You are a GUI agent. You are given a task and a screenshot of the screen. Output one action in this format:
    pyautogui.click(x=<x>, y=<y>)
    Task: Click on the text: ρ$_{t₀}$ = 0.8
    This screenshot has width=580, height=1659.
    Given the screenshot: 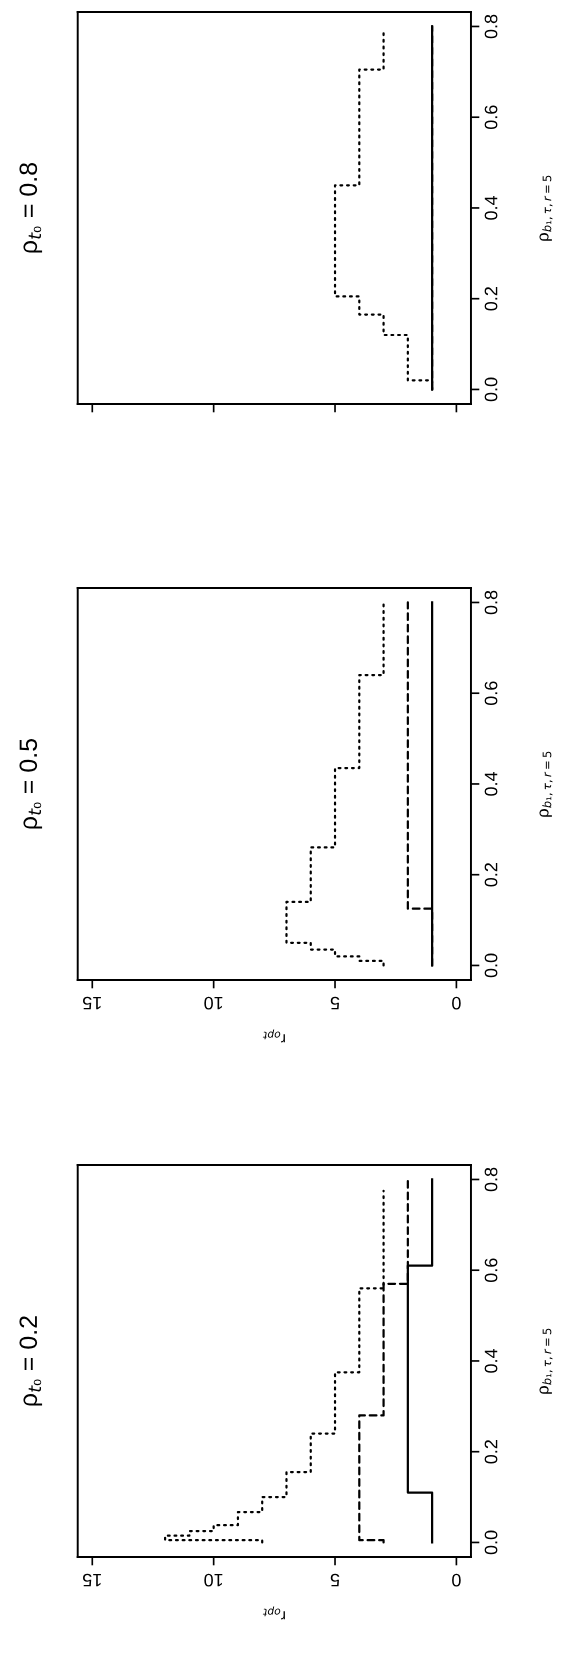 What is the action you would take?
    pyautogui.click(x=31, y=208)
    